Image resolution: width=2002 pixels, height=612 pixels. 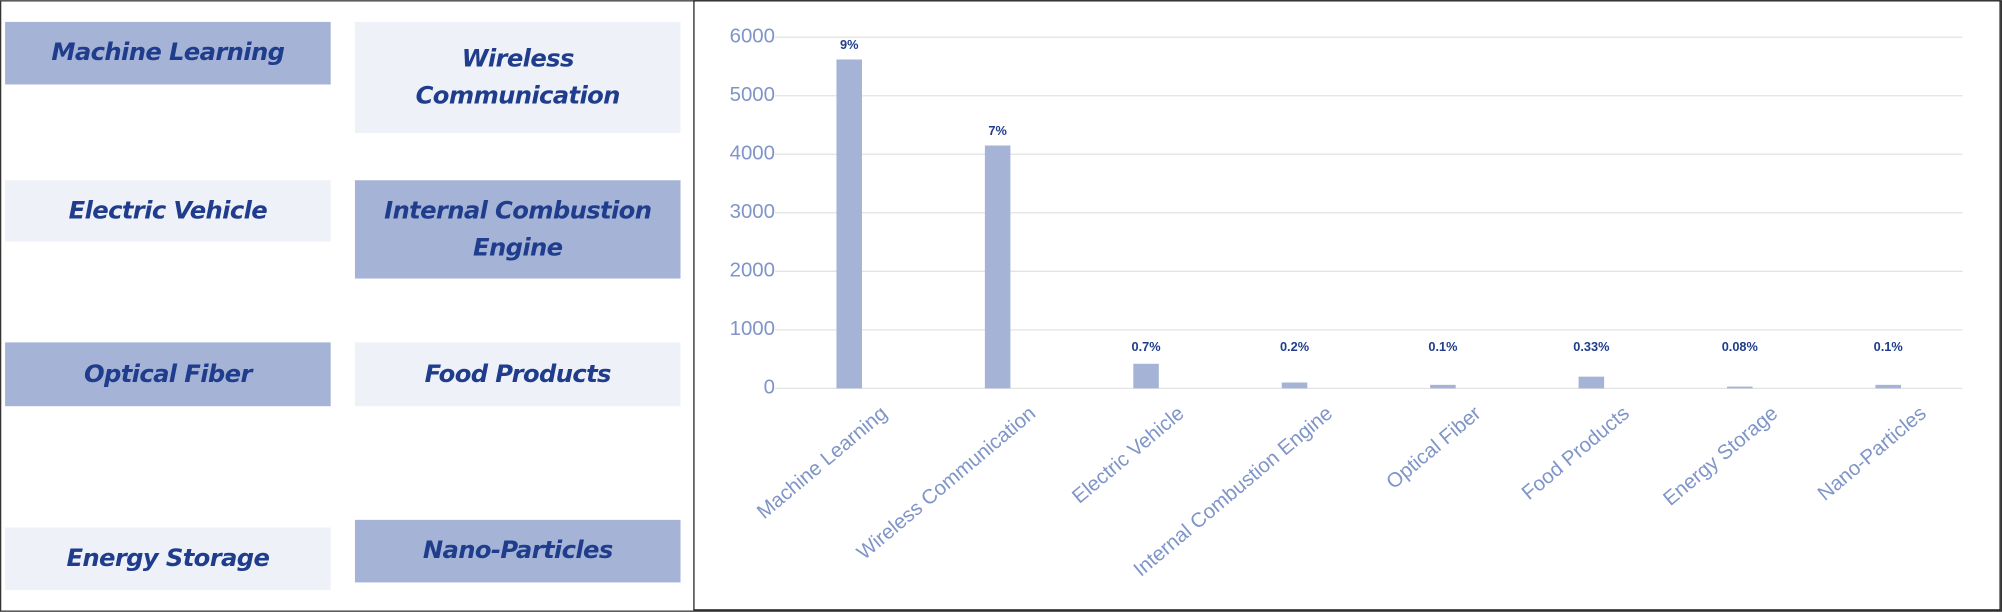 I want to click on y-tick-label: 3000, so click(x=752, y=212).